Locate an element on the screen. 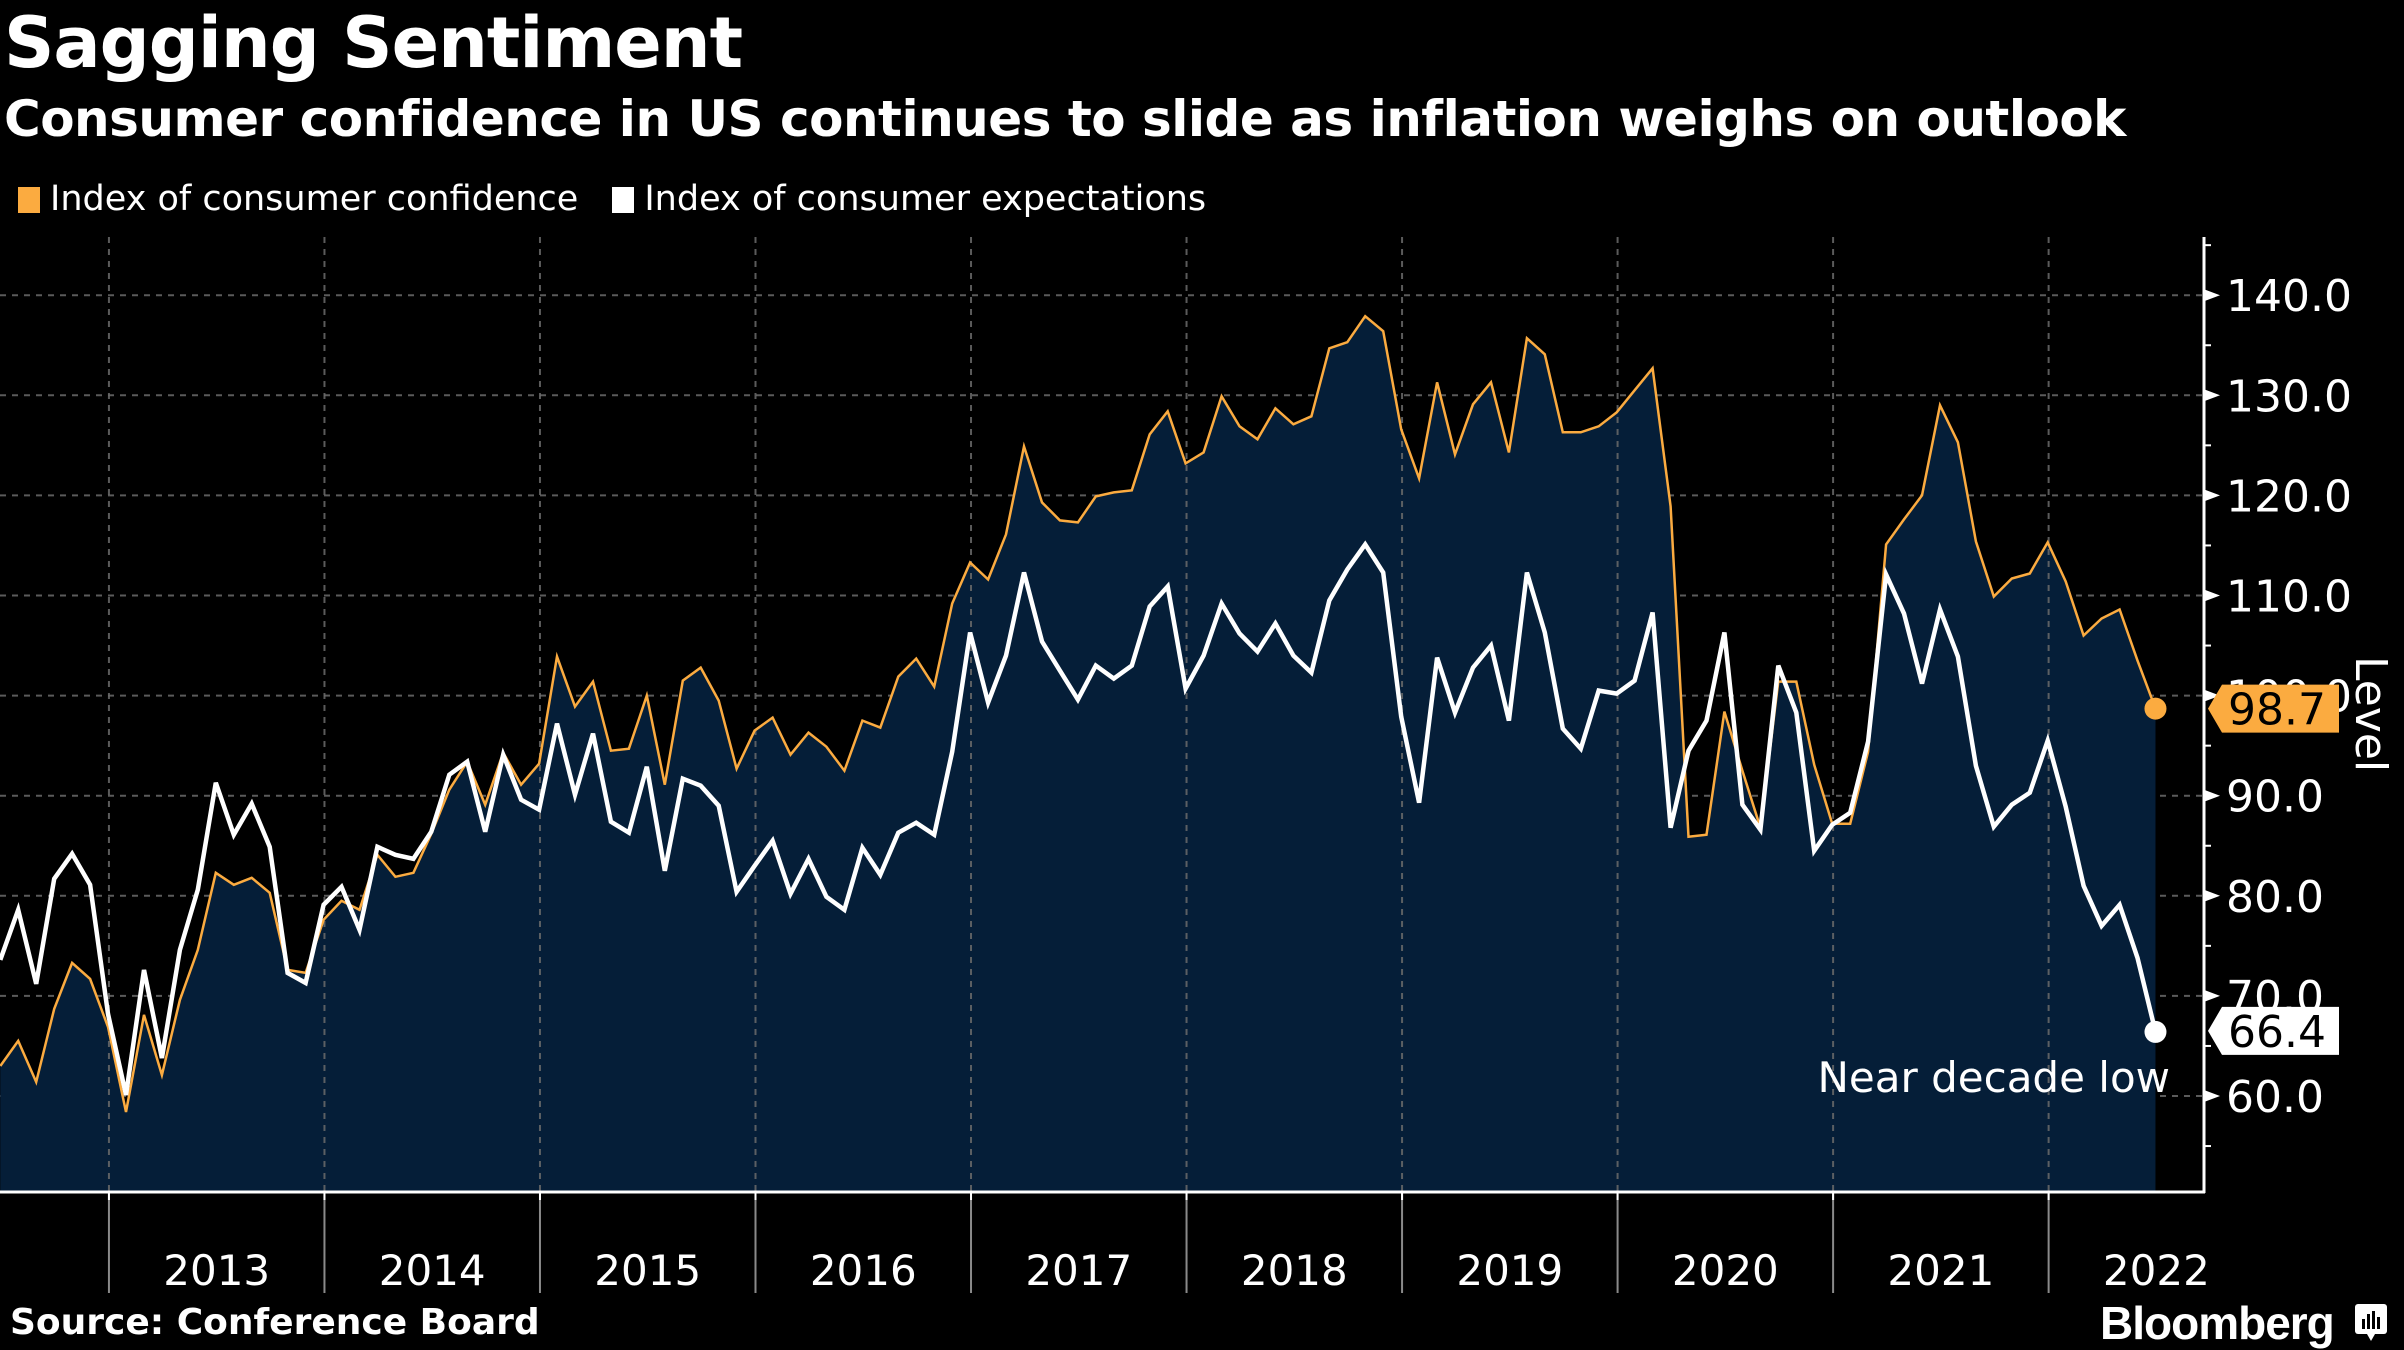 This screenshot has height=1350, width=2404. legend-label-expectations: Index of consumer expectations is located at coordinates (925, 199).